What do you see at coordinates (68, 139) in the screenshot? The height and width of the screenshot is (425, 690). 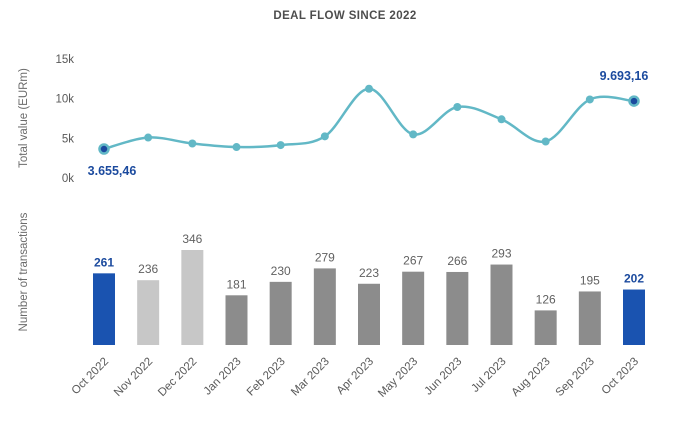 I see `y-tick-label: 5k` at bounding box center [68, 139].